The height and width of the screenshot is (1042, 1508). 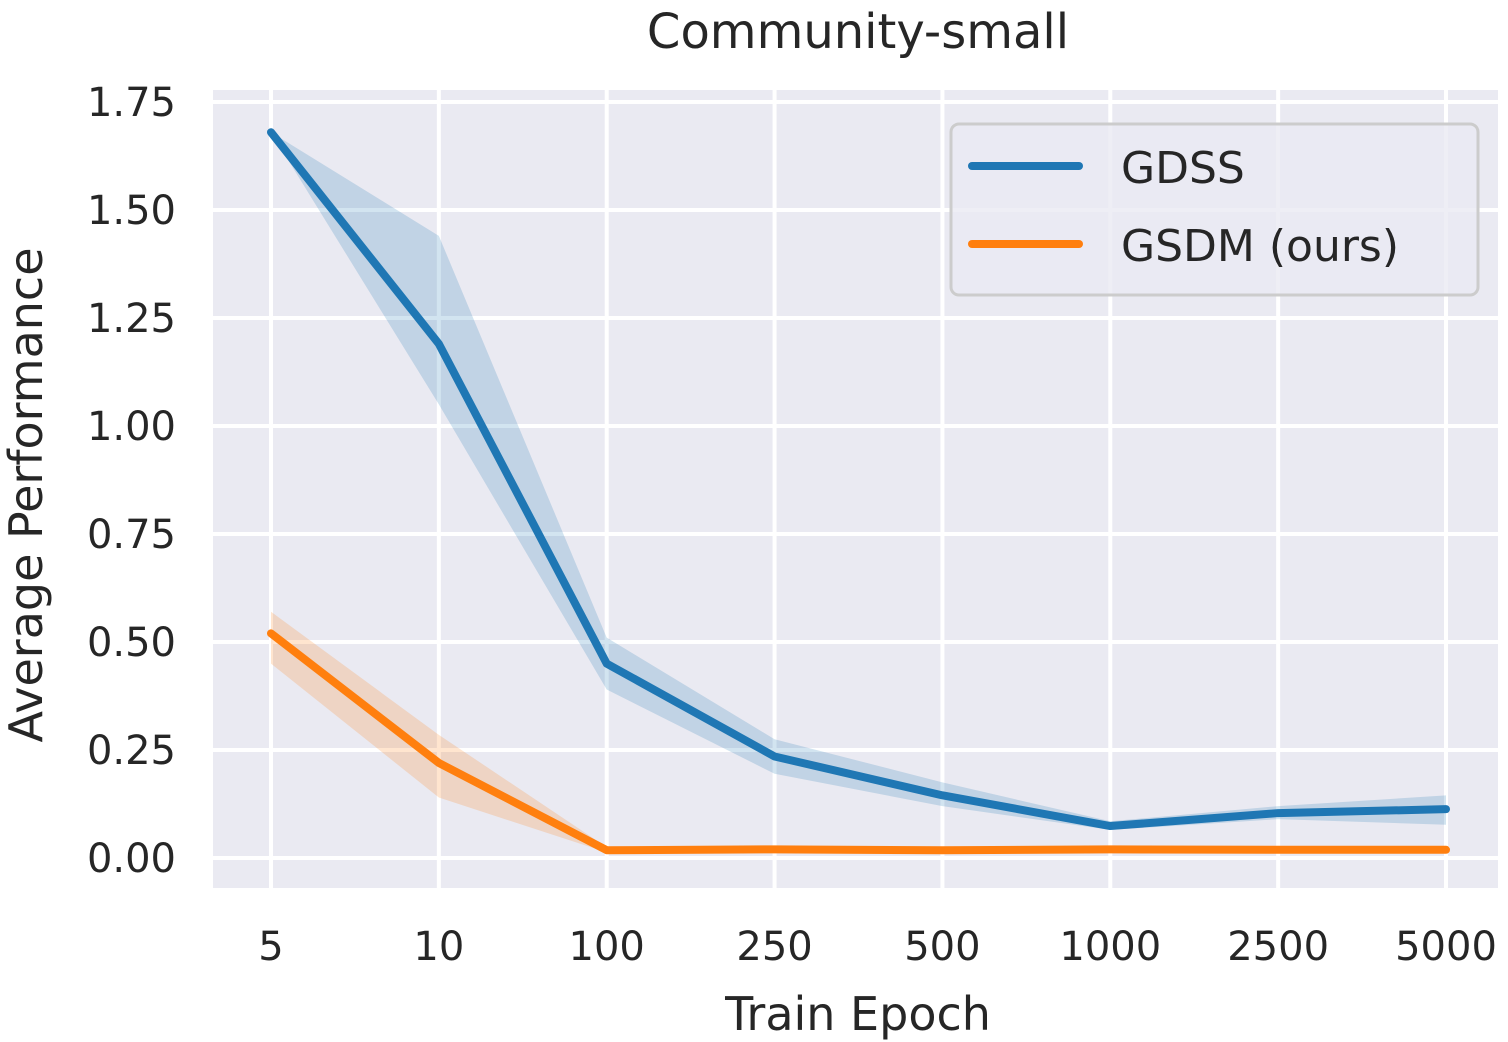 I want to click on y-axis-ticks: 0.00 0.25 0.50 0.75 1.00 1.25 1.50 1.75, so click(x=131, y=481).